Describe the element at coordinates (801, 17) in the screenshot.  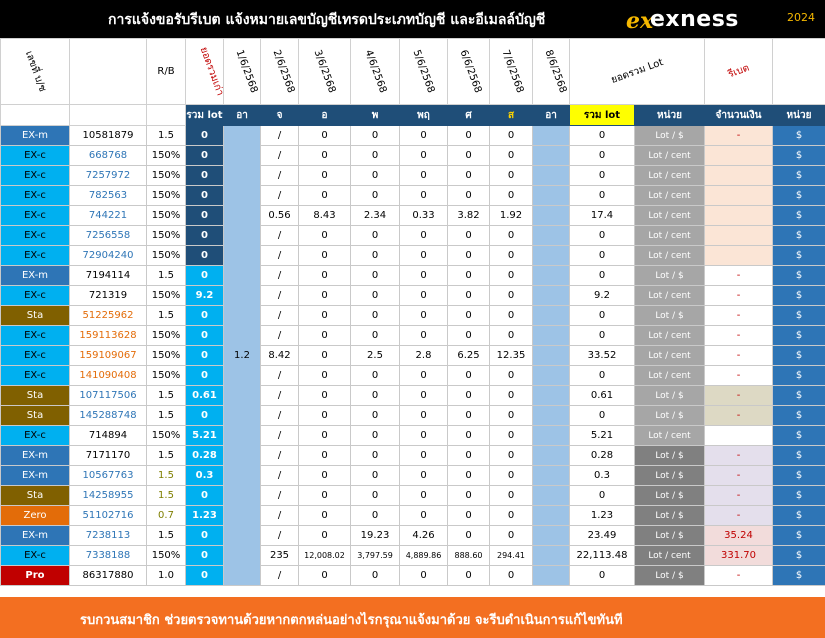
I see `year-label: 2024` at that location.